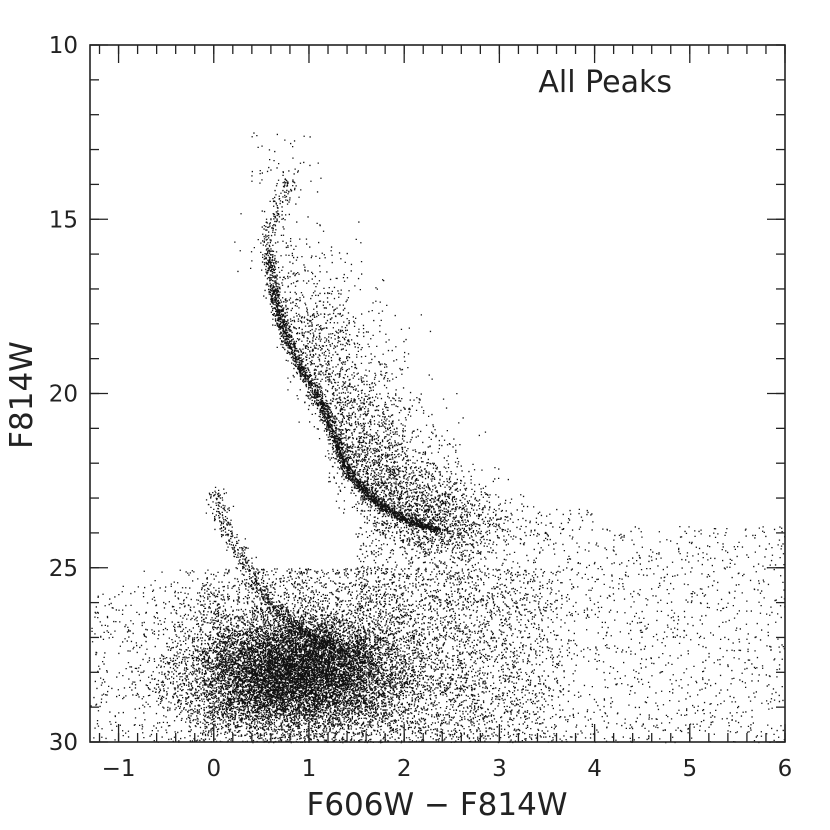 Image resolution: width=830 pixels, height=830 pixels. Describe the element at coordinates (63, 46) in the screenshot. I see `y-tick-label: 10` at that location.